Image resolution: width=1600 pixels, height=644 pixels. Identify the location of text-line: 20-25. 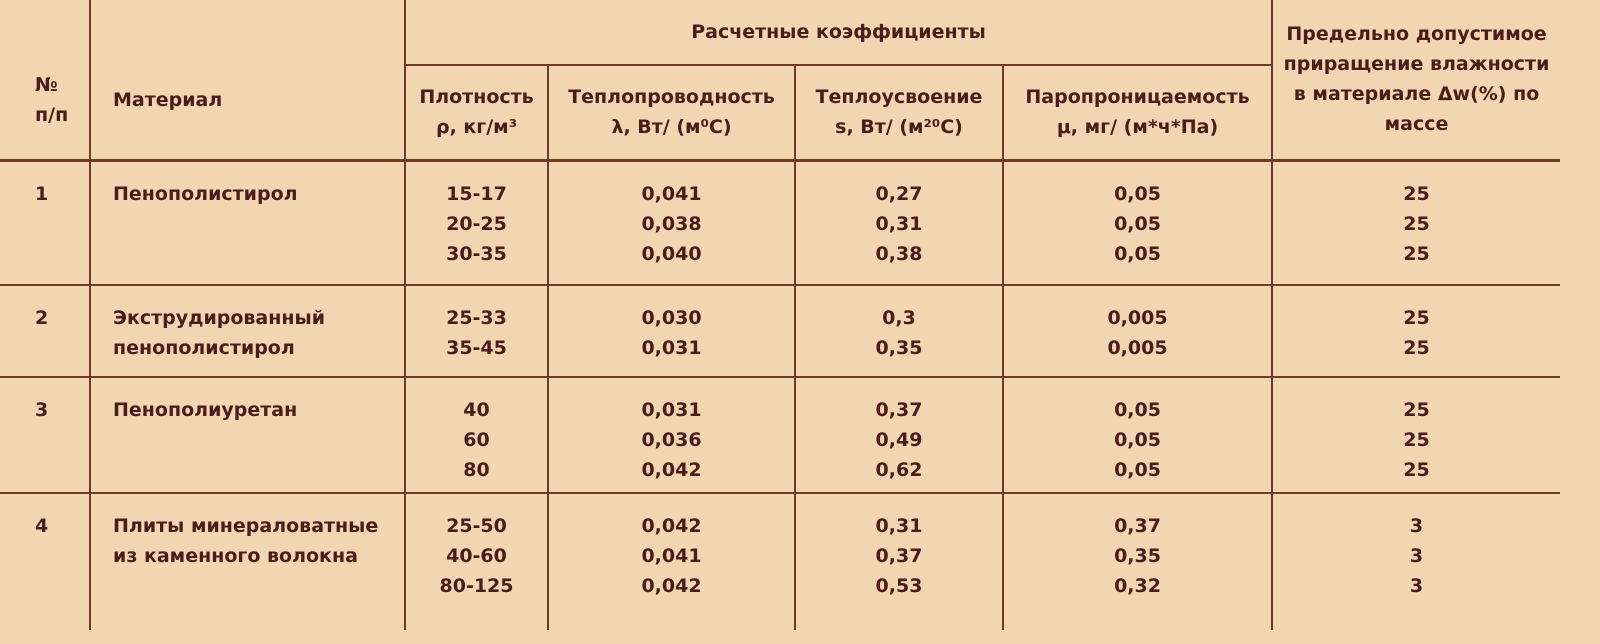
(476, 223).